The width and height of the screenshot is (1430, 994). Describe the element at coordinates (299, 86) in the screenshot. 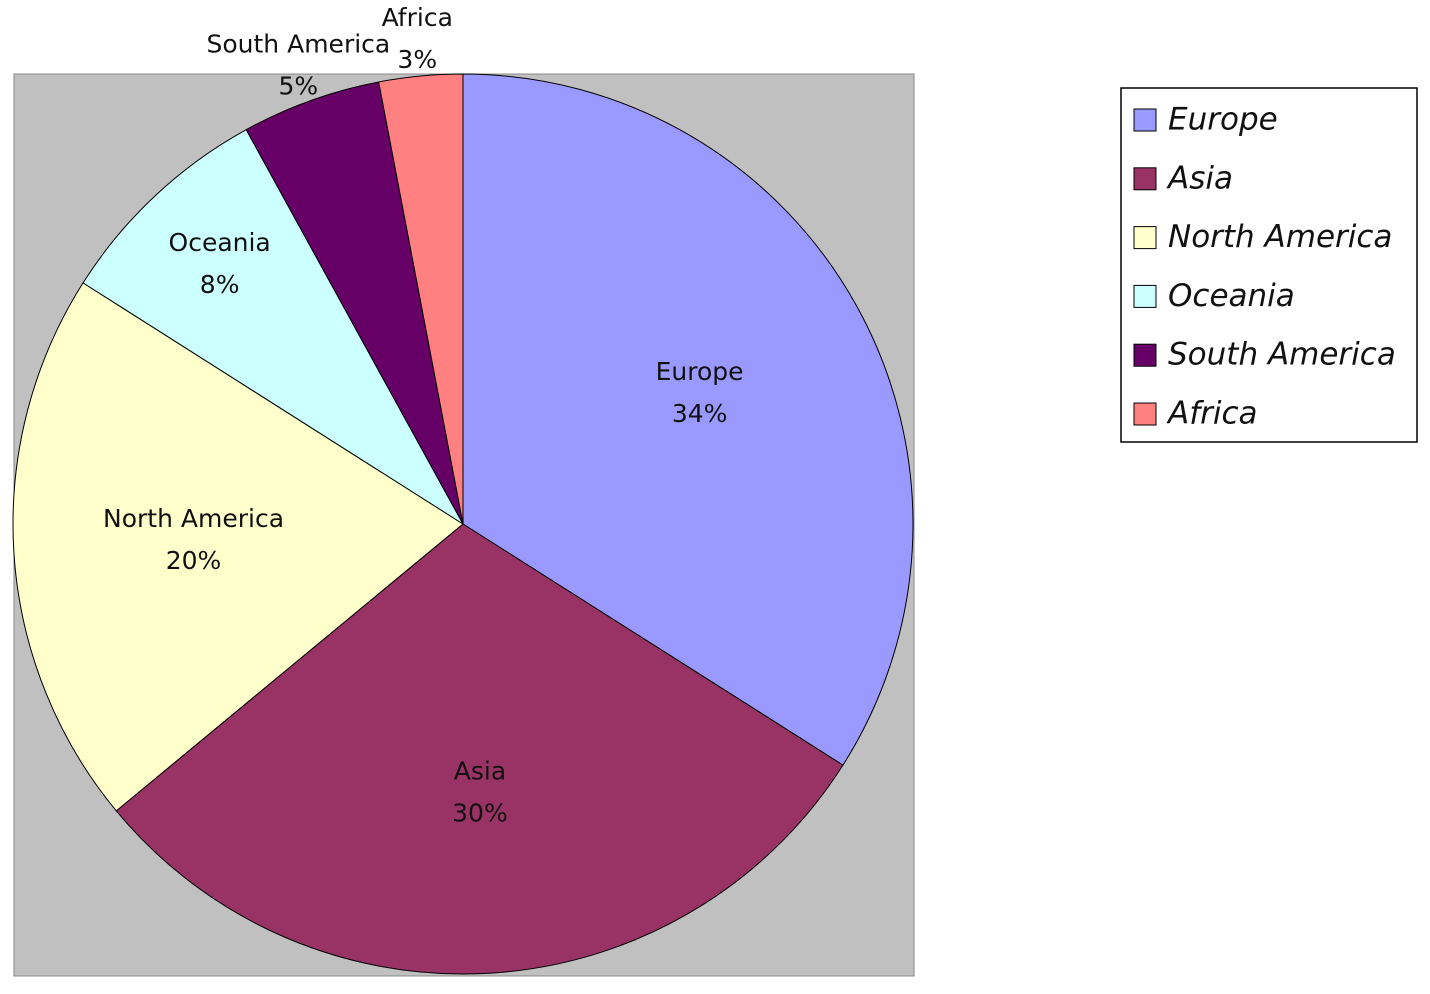

I see `slice-label-value: 5%` at that location.